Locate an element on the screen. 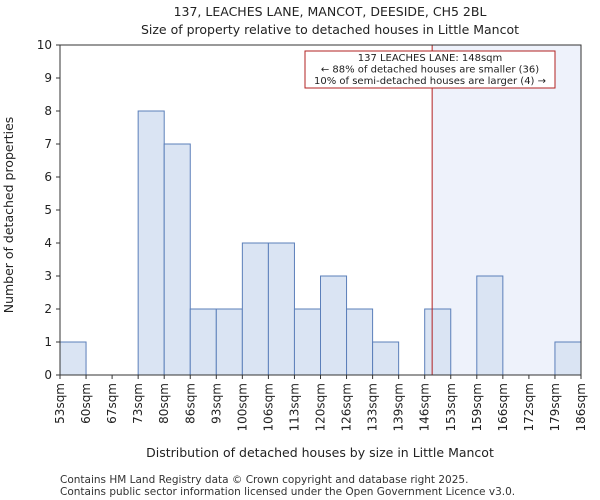  bar-126sqm is located at coordinates (360, 342).